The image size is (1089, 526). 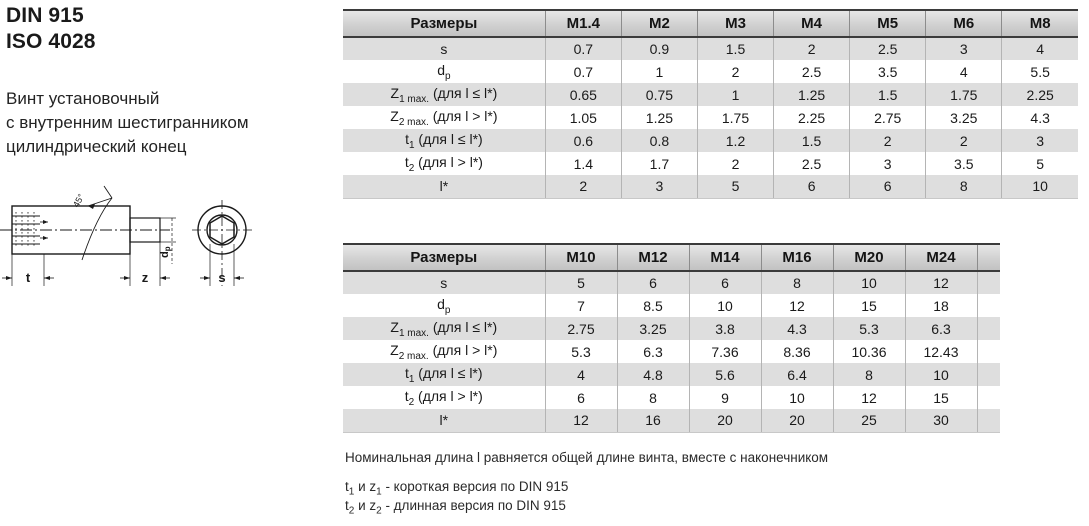 I want to click on table-cell: 5, so click(x=735, y=187).